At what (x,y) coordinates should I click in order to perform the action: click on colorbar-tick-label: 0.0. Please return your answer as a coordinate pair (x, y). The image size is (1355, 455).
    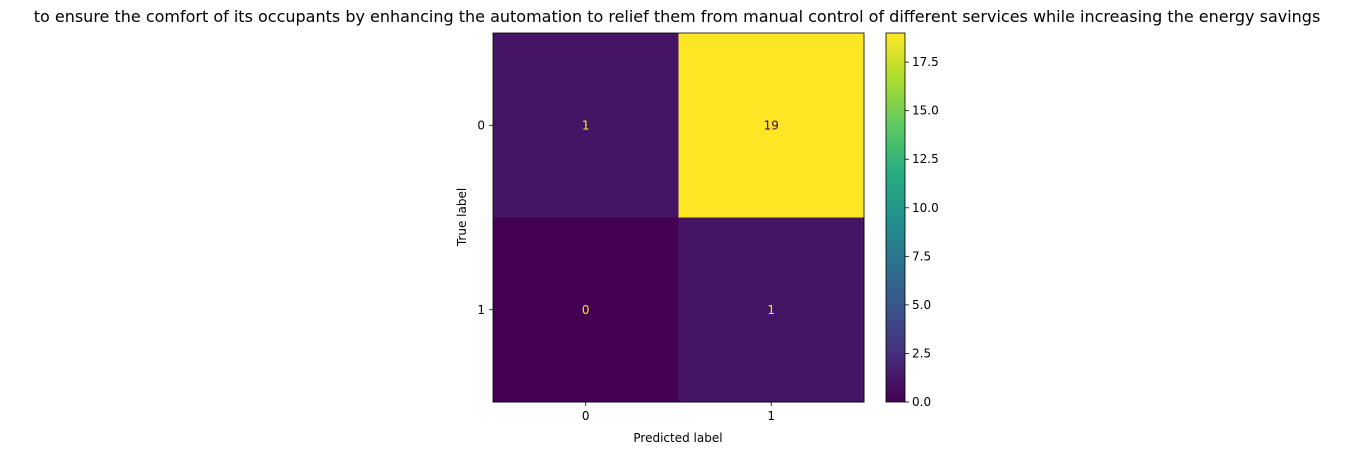
    Looking at the image, I should click on (921, 402).